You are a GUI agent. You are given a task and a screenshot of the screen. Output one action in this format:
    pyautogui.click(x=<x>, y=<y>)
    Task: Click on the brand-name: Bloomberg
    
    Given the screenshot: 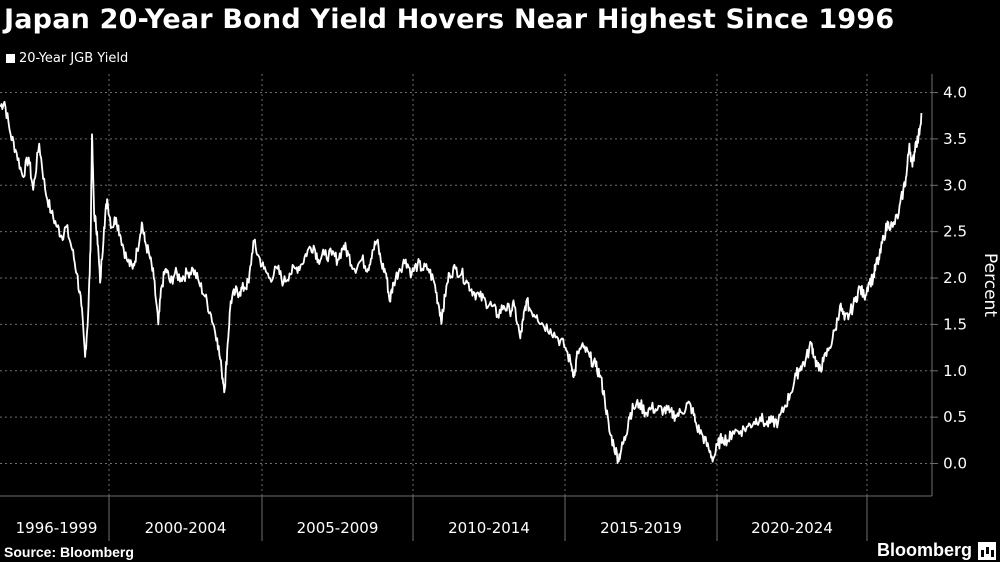 What is the action you would take?
    pyautogui.click(x=924, y=550)
    